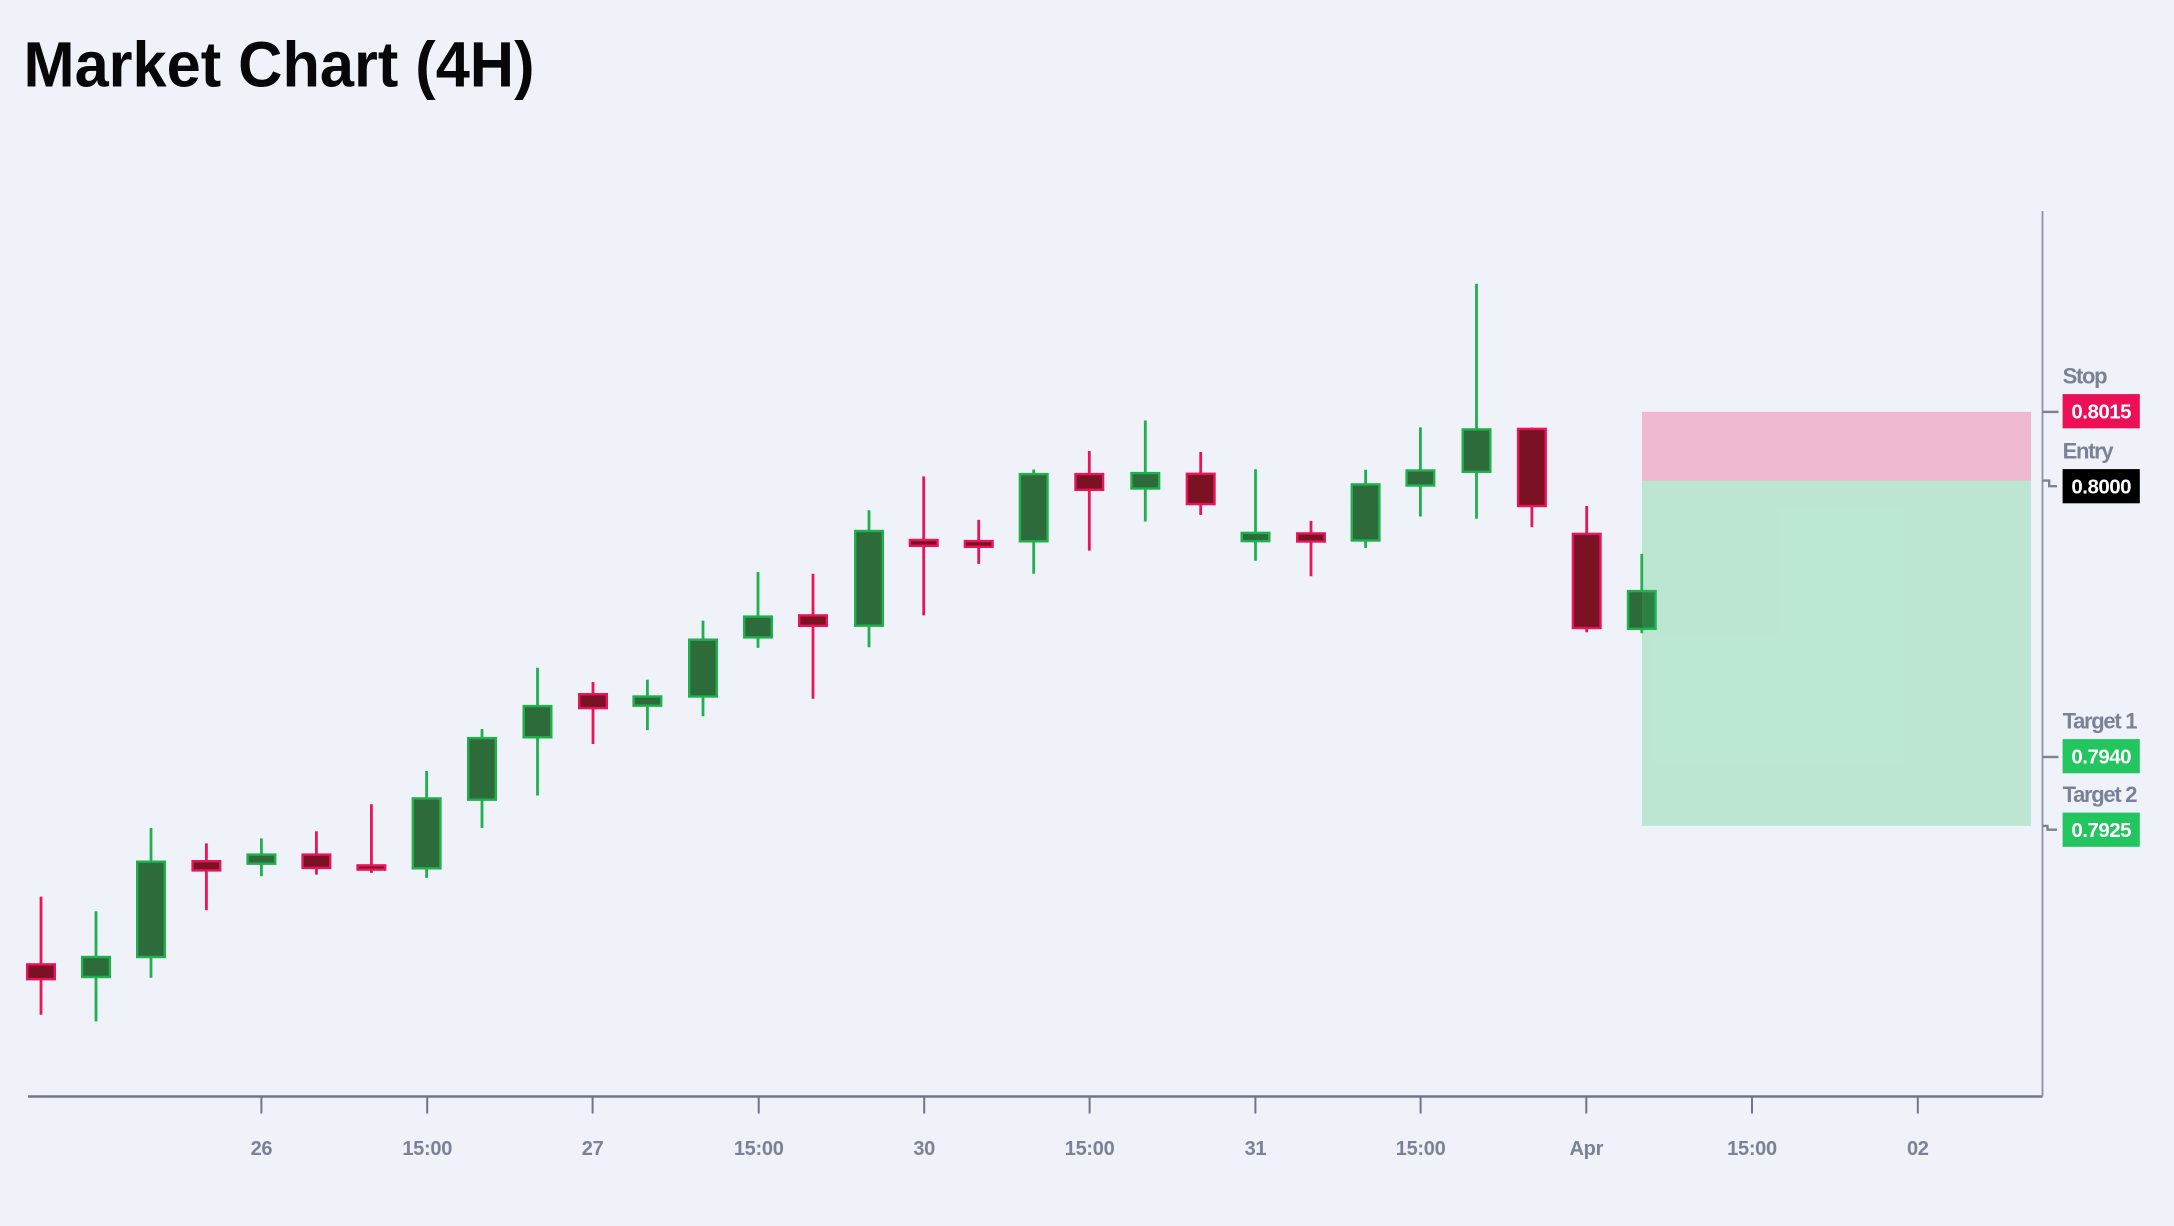 The image size is (2174, 1226). I want to click on svg-text: 02, so click(1918, 1149).